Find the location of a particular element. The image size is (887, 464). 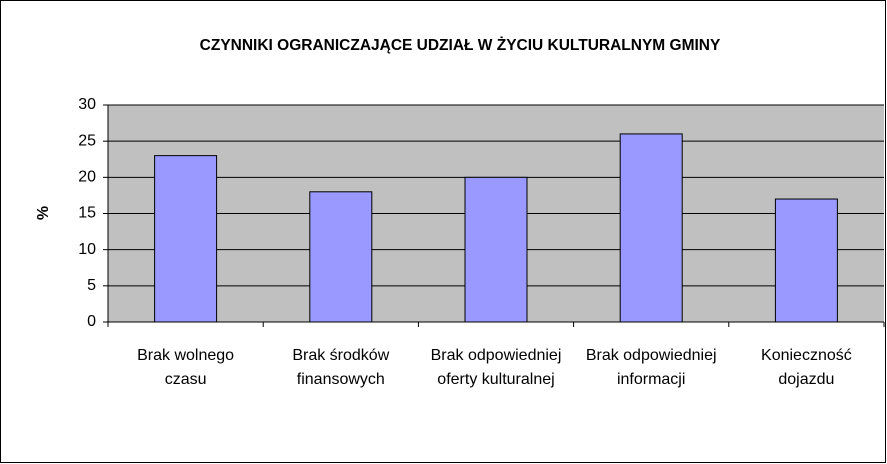

x-tick-label: Brak wolnego czasu is located at coordinates (186, 367).